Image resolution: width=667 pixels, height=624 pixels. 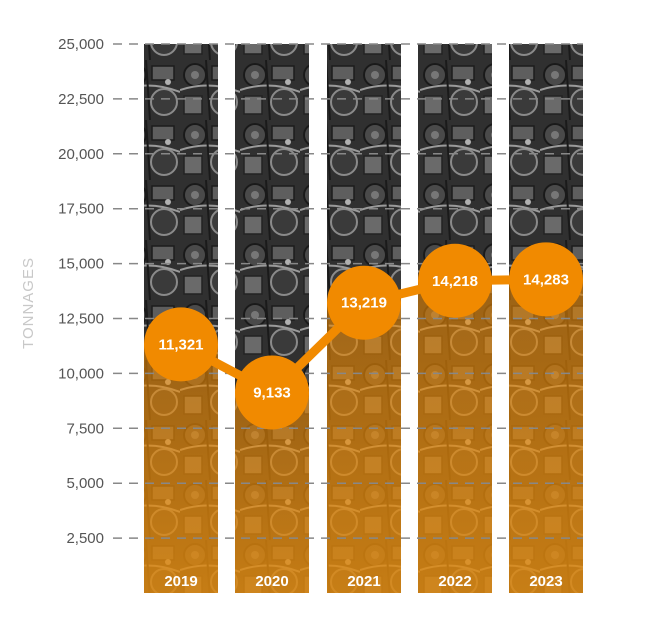 What do you see at coordinates (271, 581) in the screenshot?
I see `x-tick-label: 2020` at bounding box center [271, 581].